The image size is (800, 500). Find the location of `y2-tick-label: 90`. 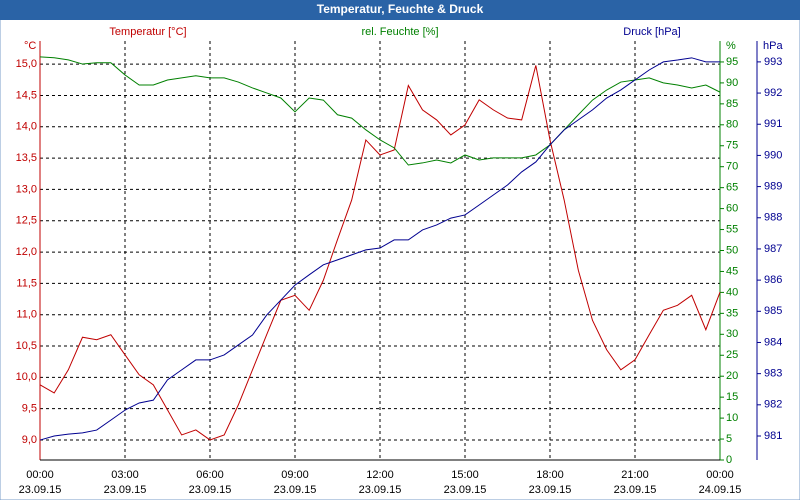

y2-tick-label: 90 is located at coordinates (732, 83).